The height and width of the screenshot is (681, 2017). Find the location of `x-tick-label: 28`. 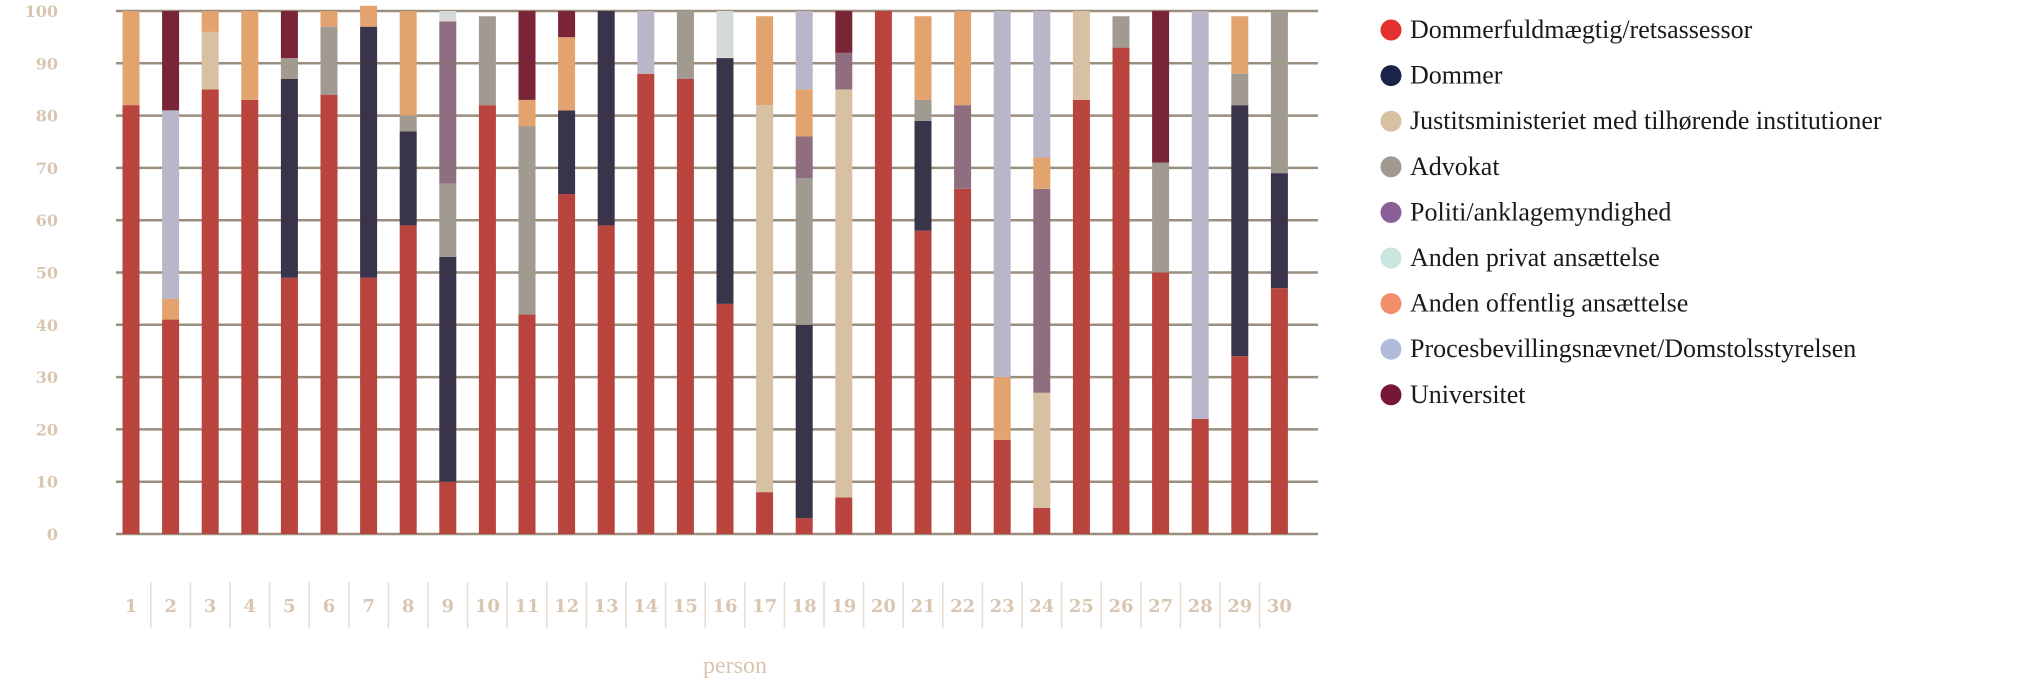

x-tick-label: 28 is located at coordinates (1200, 606).